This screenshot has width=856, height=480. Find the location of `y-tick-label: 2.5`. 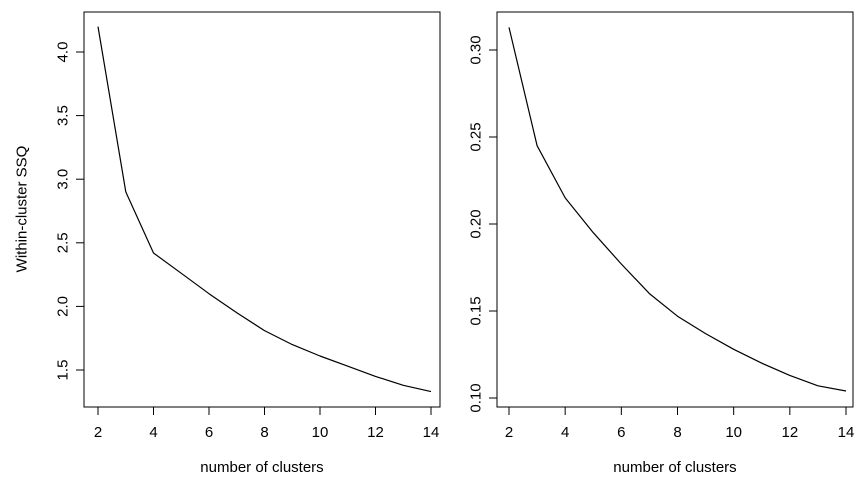

y-tick-label: 2.5 is located at coordinates (63, 242).